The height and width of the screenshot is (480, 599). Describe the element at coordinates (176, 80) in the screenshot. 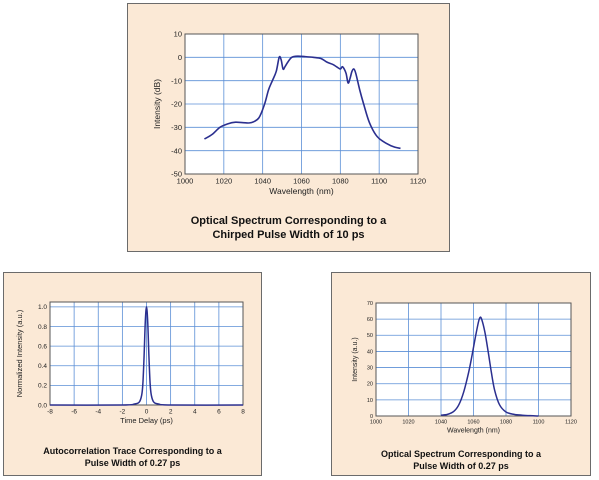

I see `y-tick-label: -10` at that location.